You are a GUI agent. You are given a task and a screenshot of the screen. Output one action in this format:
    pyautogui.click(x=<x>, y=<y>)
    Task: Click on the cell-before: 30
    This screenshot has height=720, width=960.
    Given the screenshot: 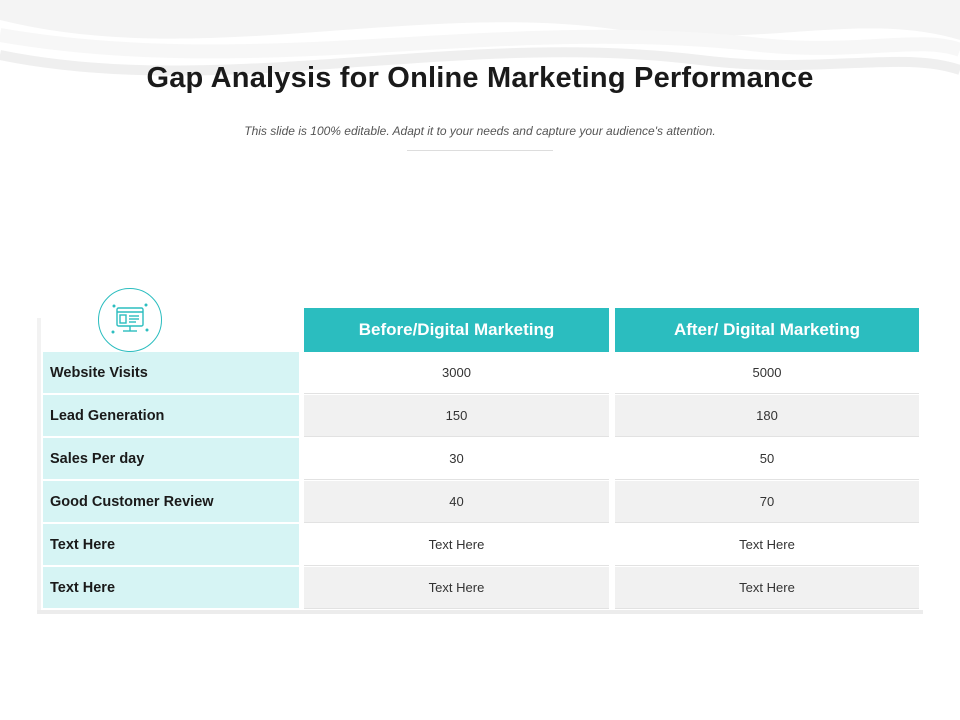 What is the action you would take?
    pyautogui.click(x=456, y=459)
    